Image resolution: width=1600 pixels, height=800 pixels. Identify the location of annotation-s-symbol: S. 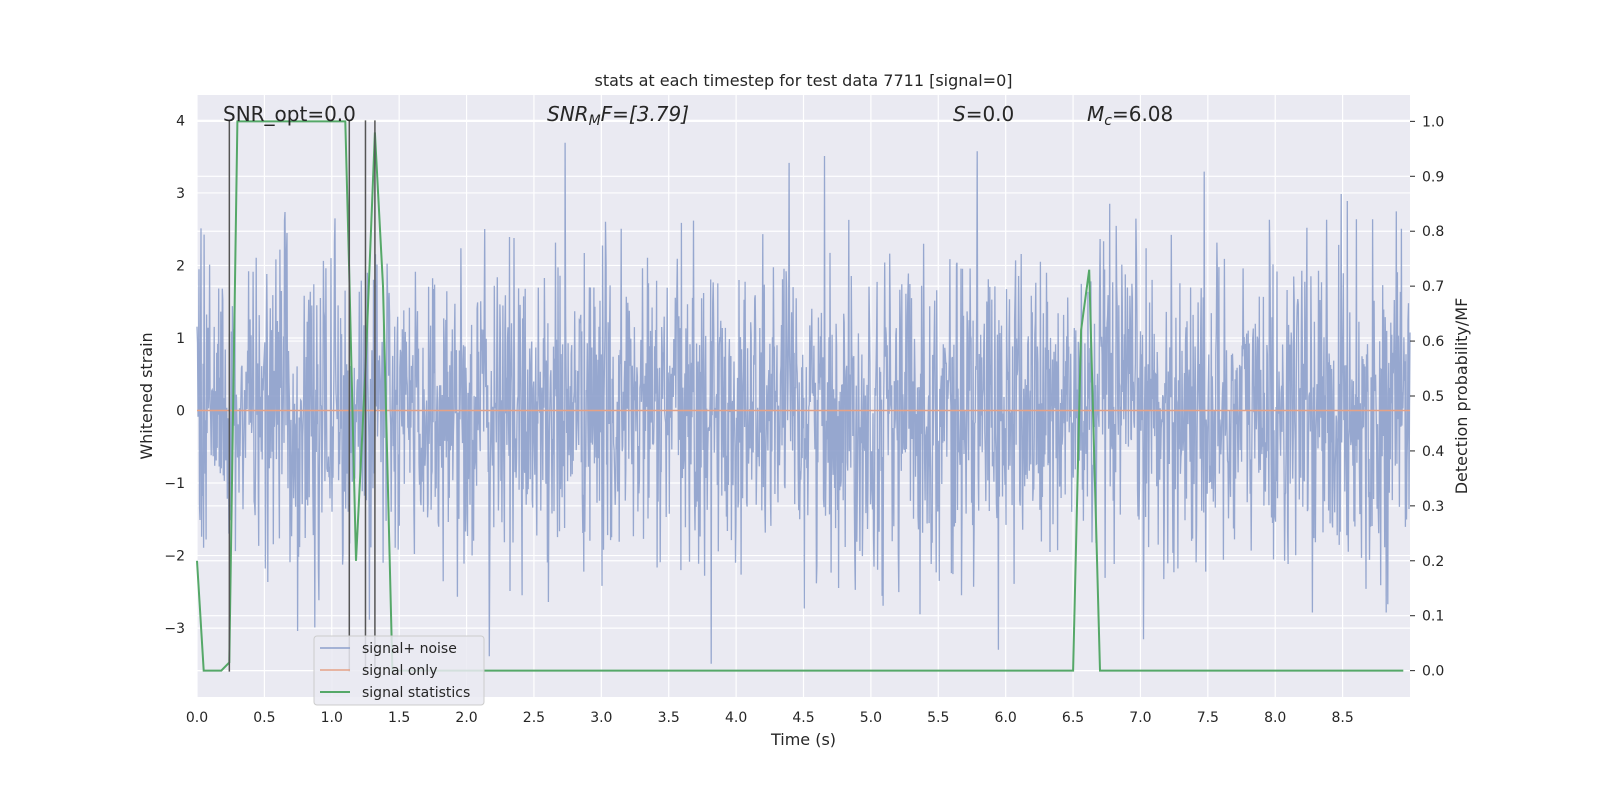
(959, 114).